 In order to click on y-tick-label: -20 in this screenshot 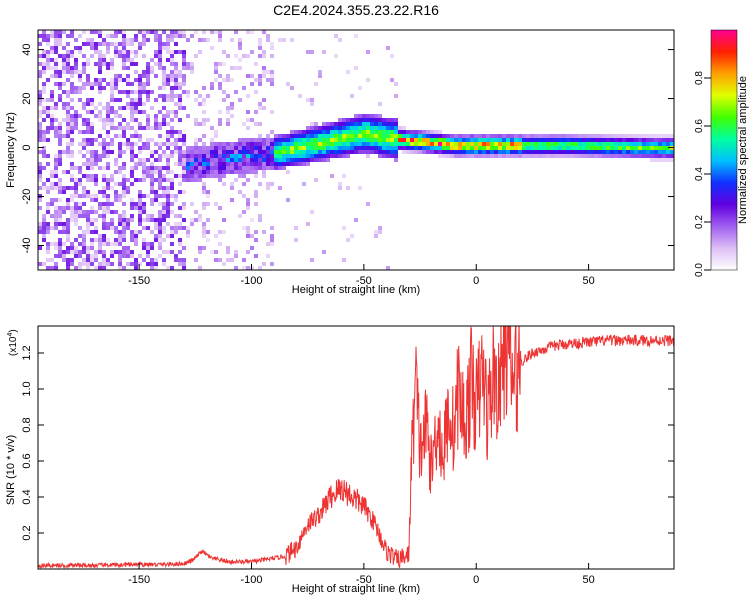, I will do `click(27, 197)`.